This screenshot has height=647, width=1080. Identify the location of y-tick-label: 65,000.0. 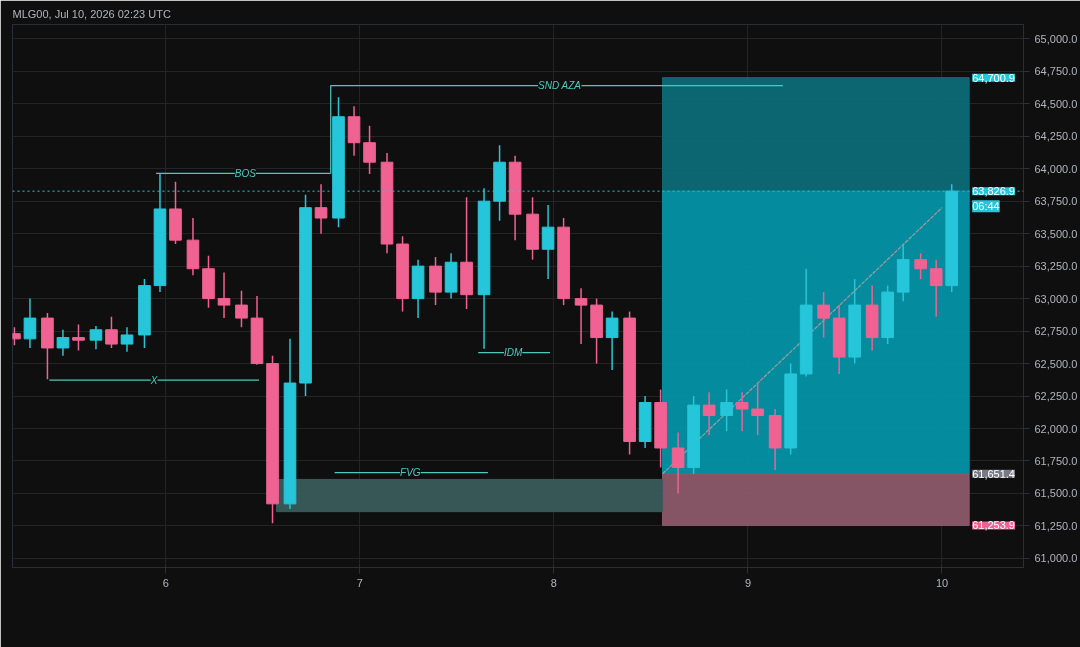
(1056, 38).